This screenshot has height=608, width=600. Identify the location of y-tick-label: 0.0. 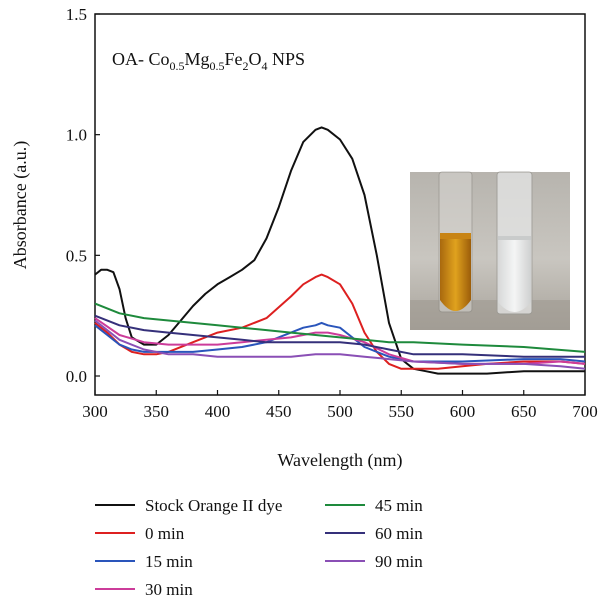
(76, 376).